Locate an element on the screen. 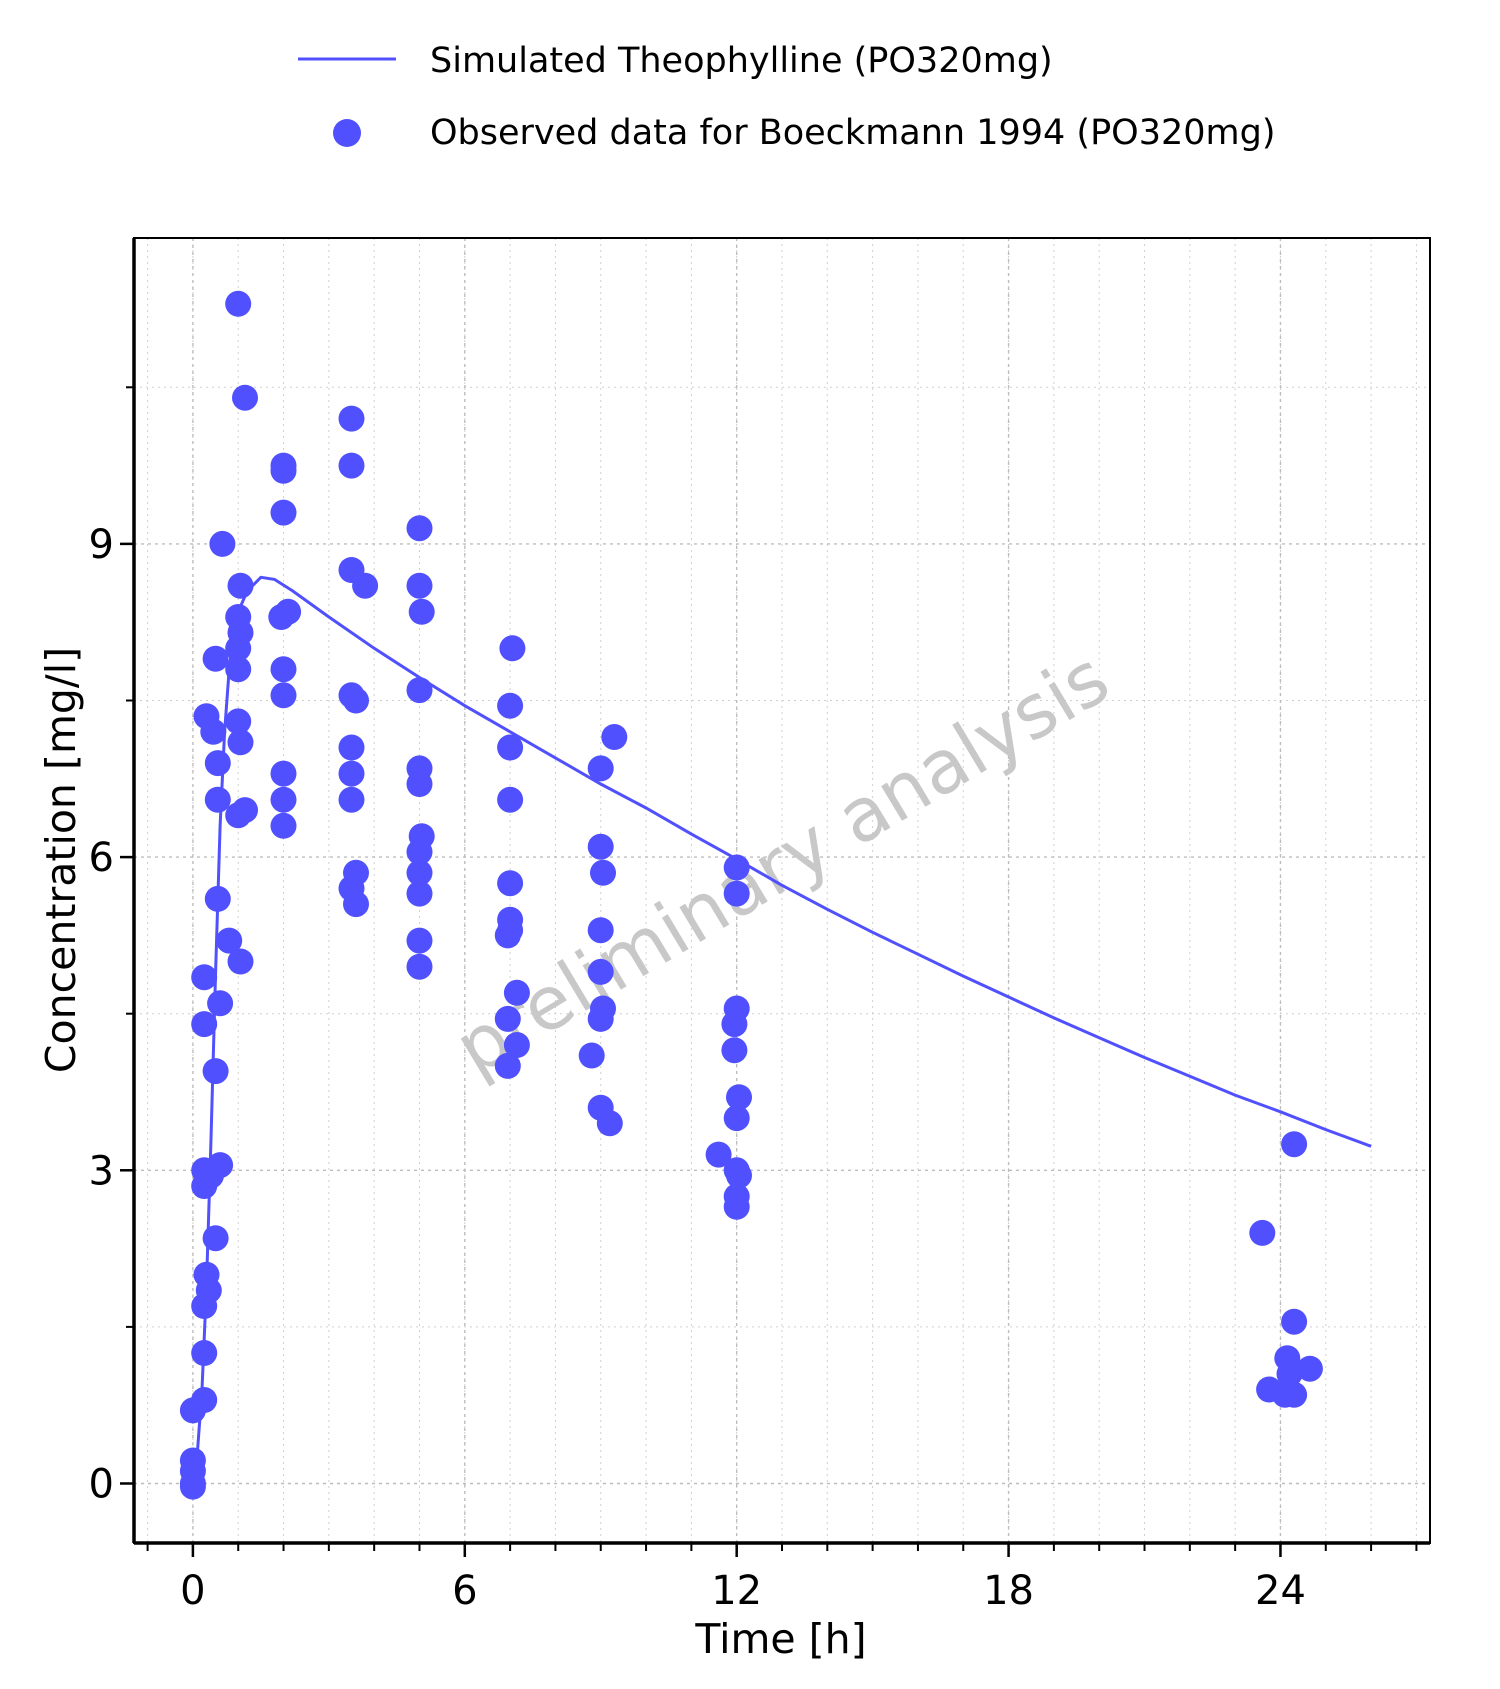 Image resolution: width=1500 pixels, height=1689 pixels. y-tick-label: 0 is located at coordinates (101, 1484).